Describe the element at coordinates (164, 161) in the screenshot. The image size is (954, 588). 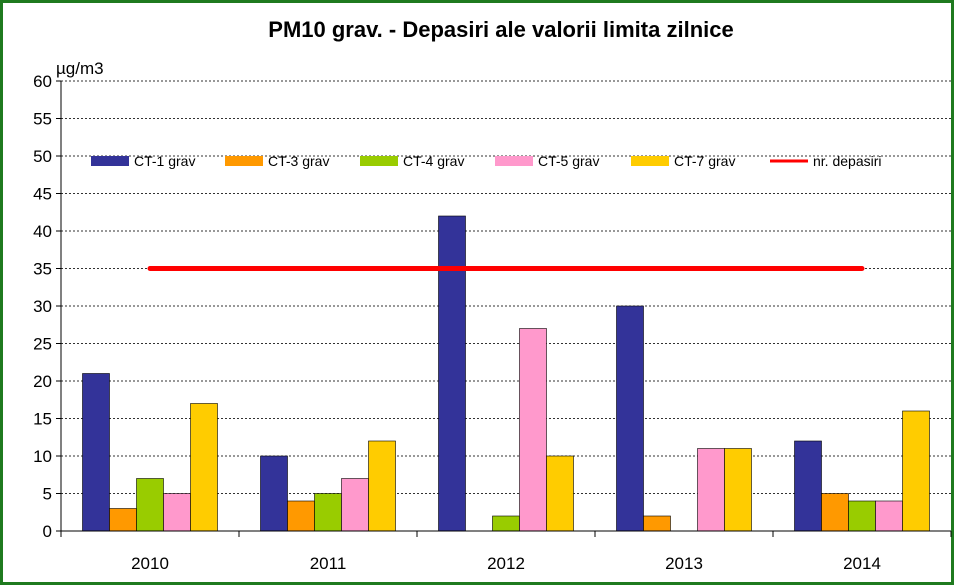
I see `legend-label: CT-1 grav` at that location.